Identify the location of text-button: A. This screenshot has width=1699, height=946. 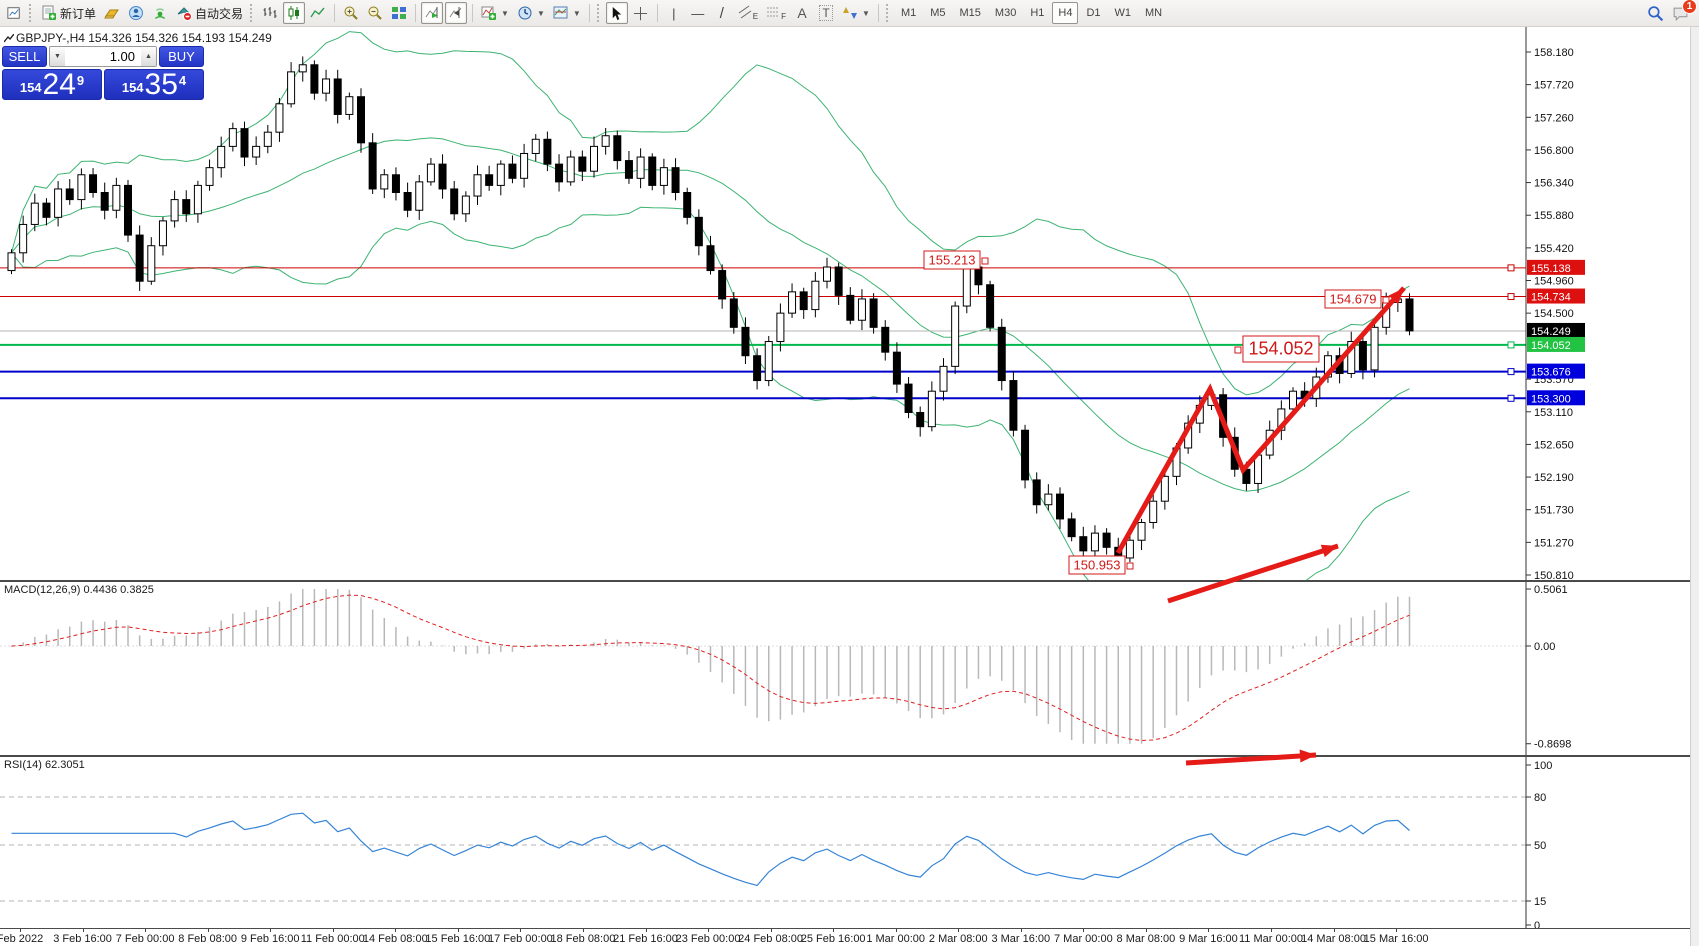
(802, 13).